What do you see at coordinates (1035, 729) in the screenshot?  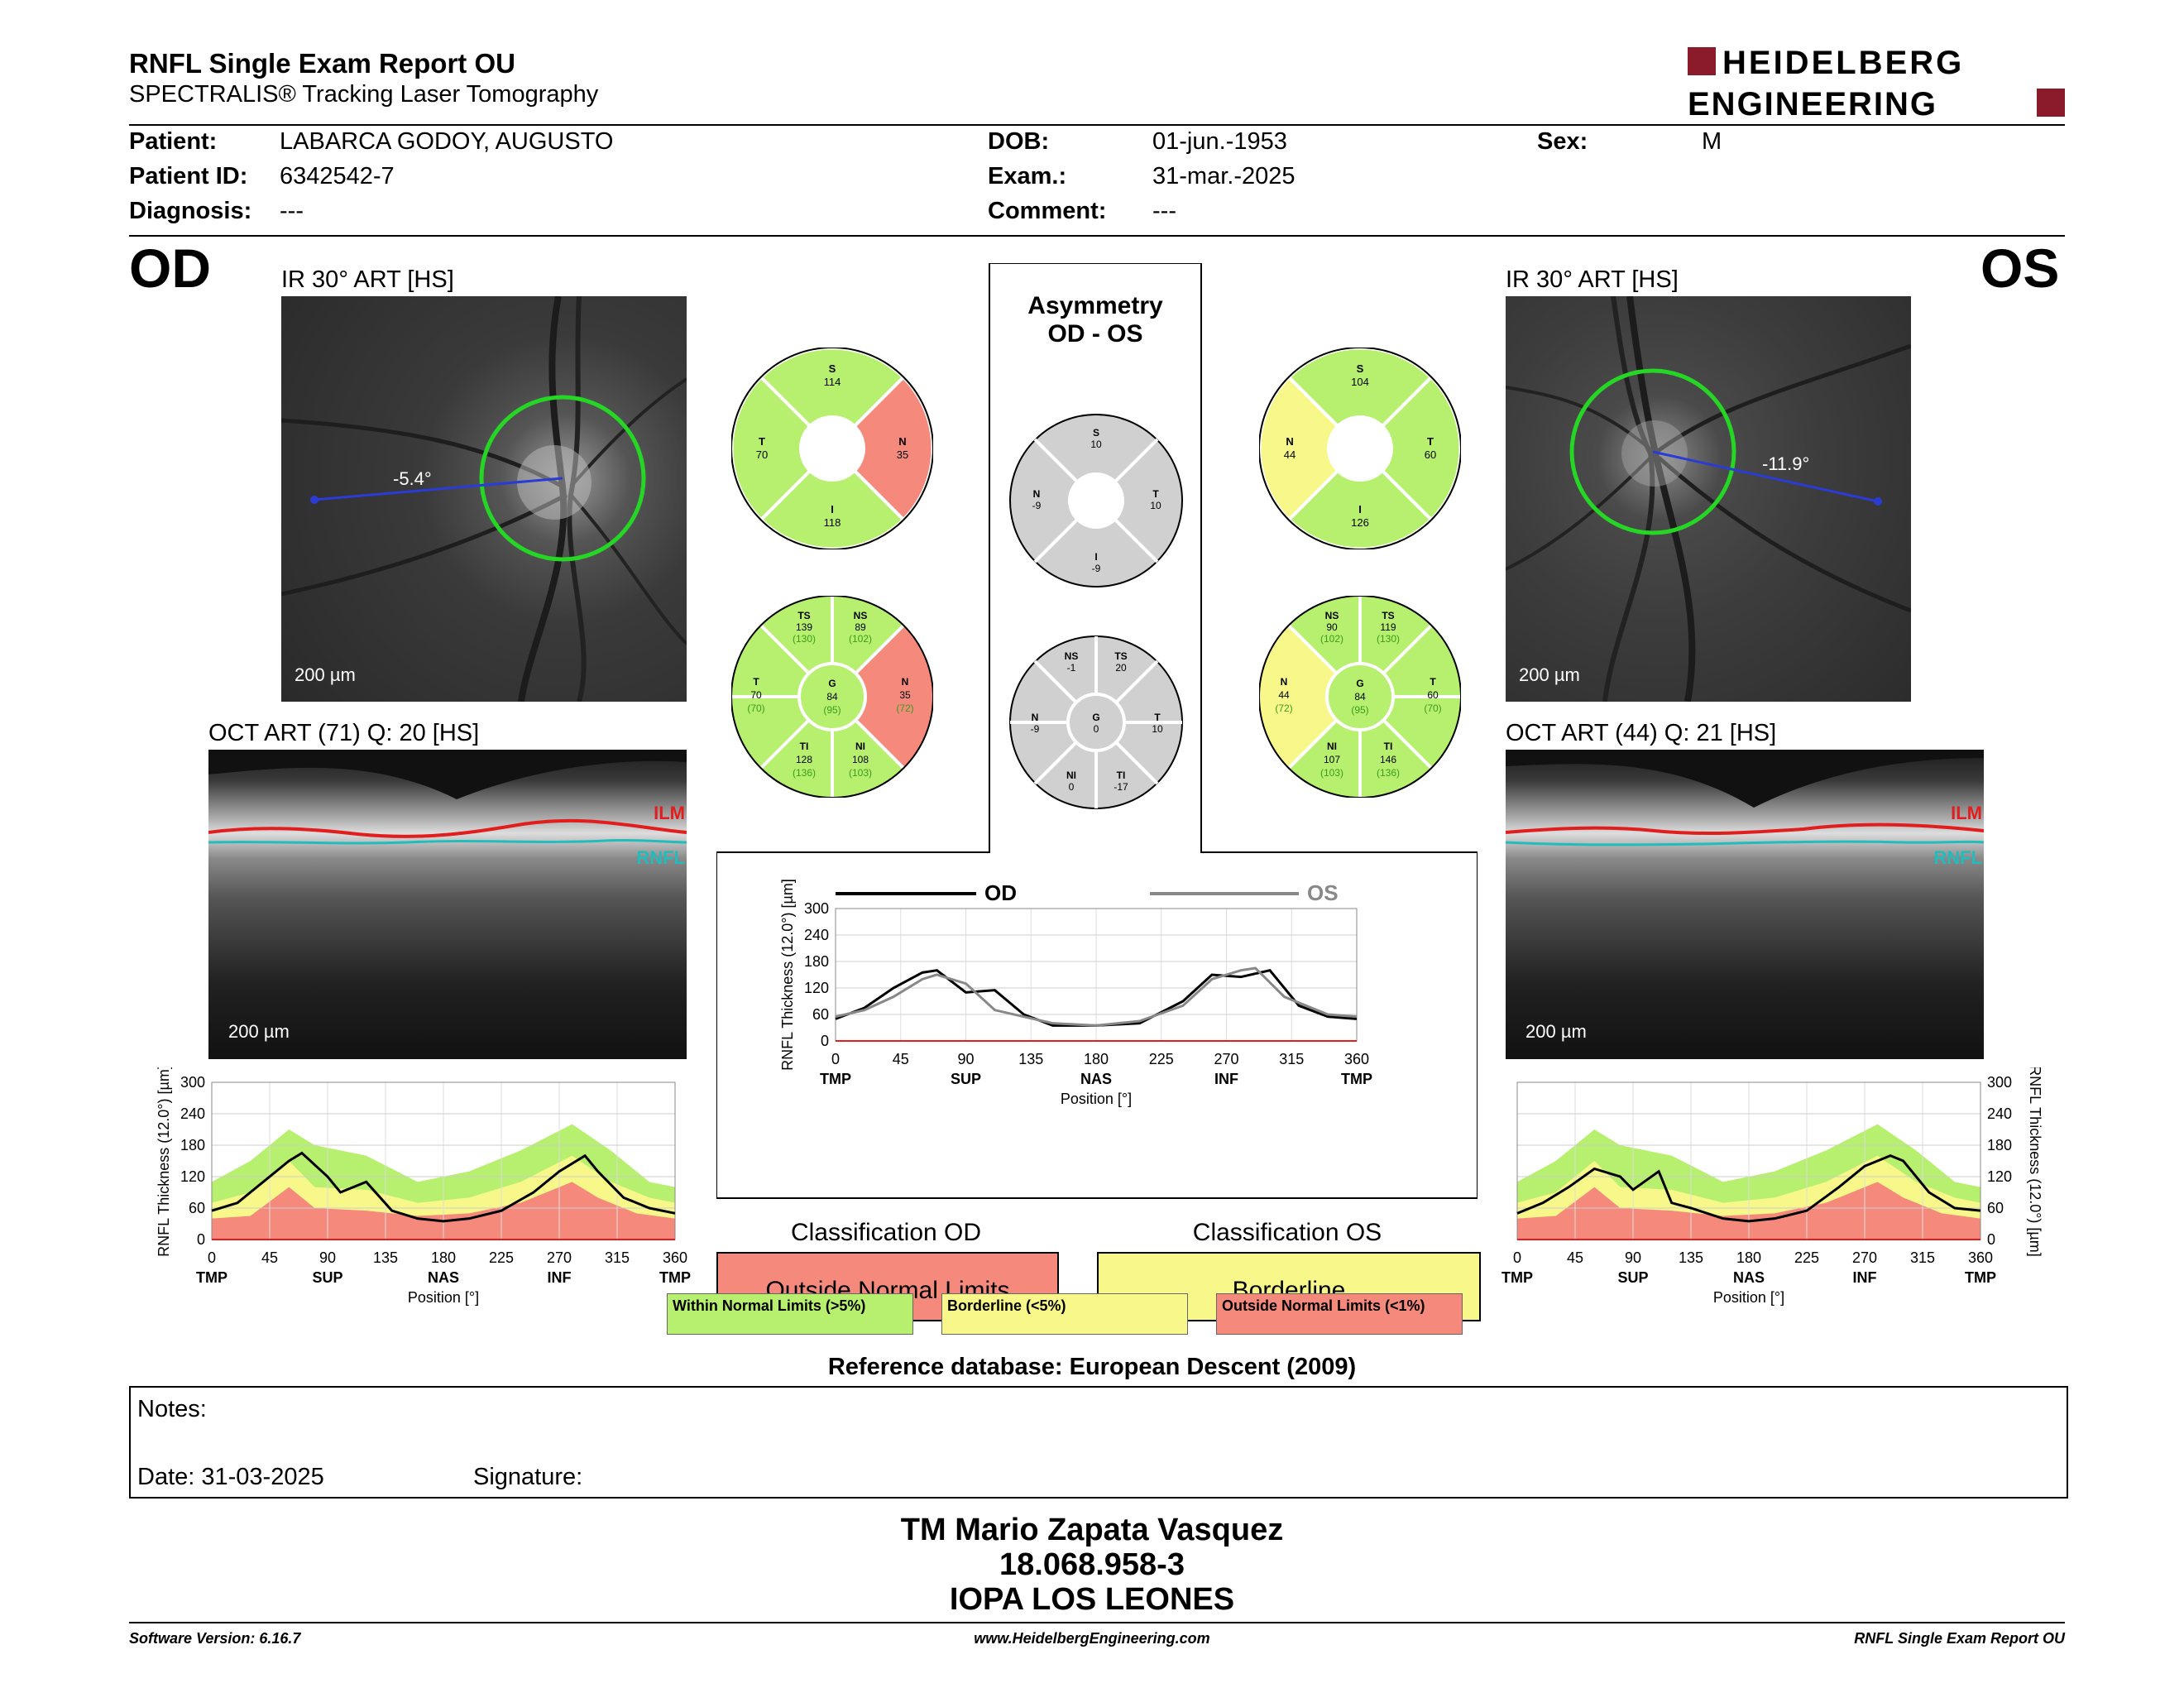 I see `svg-text: -9` at bounding box center [1035, 729].